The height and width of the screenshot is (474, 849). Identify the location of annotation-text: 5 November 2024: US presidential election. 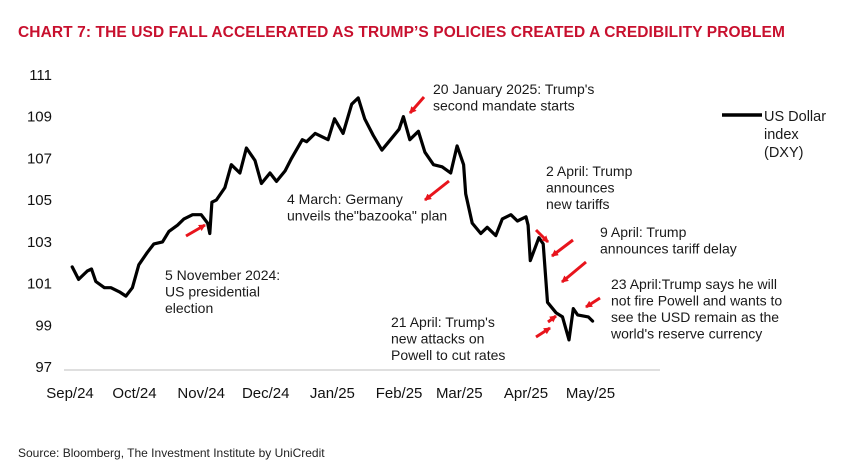
(222, 291).